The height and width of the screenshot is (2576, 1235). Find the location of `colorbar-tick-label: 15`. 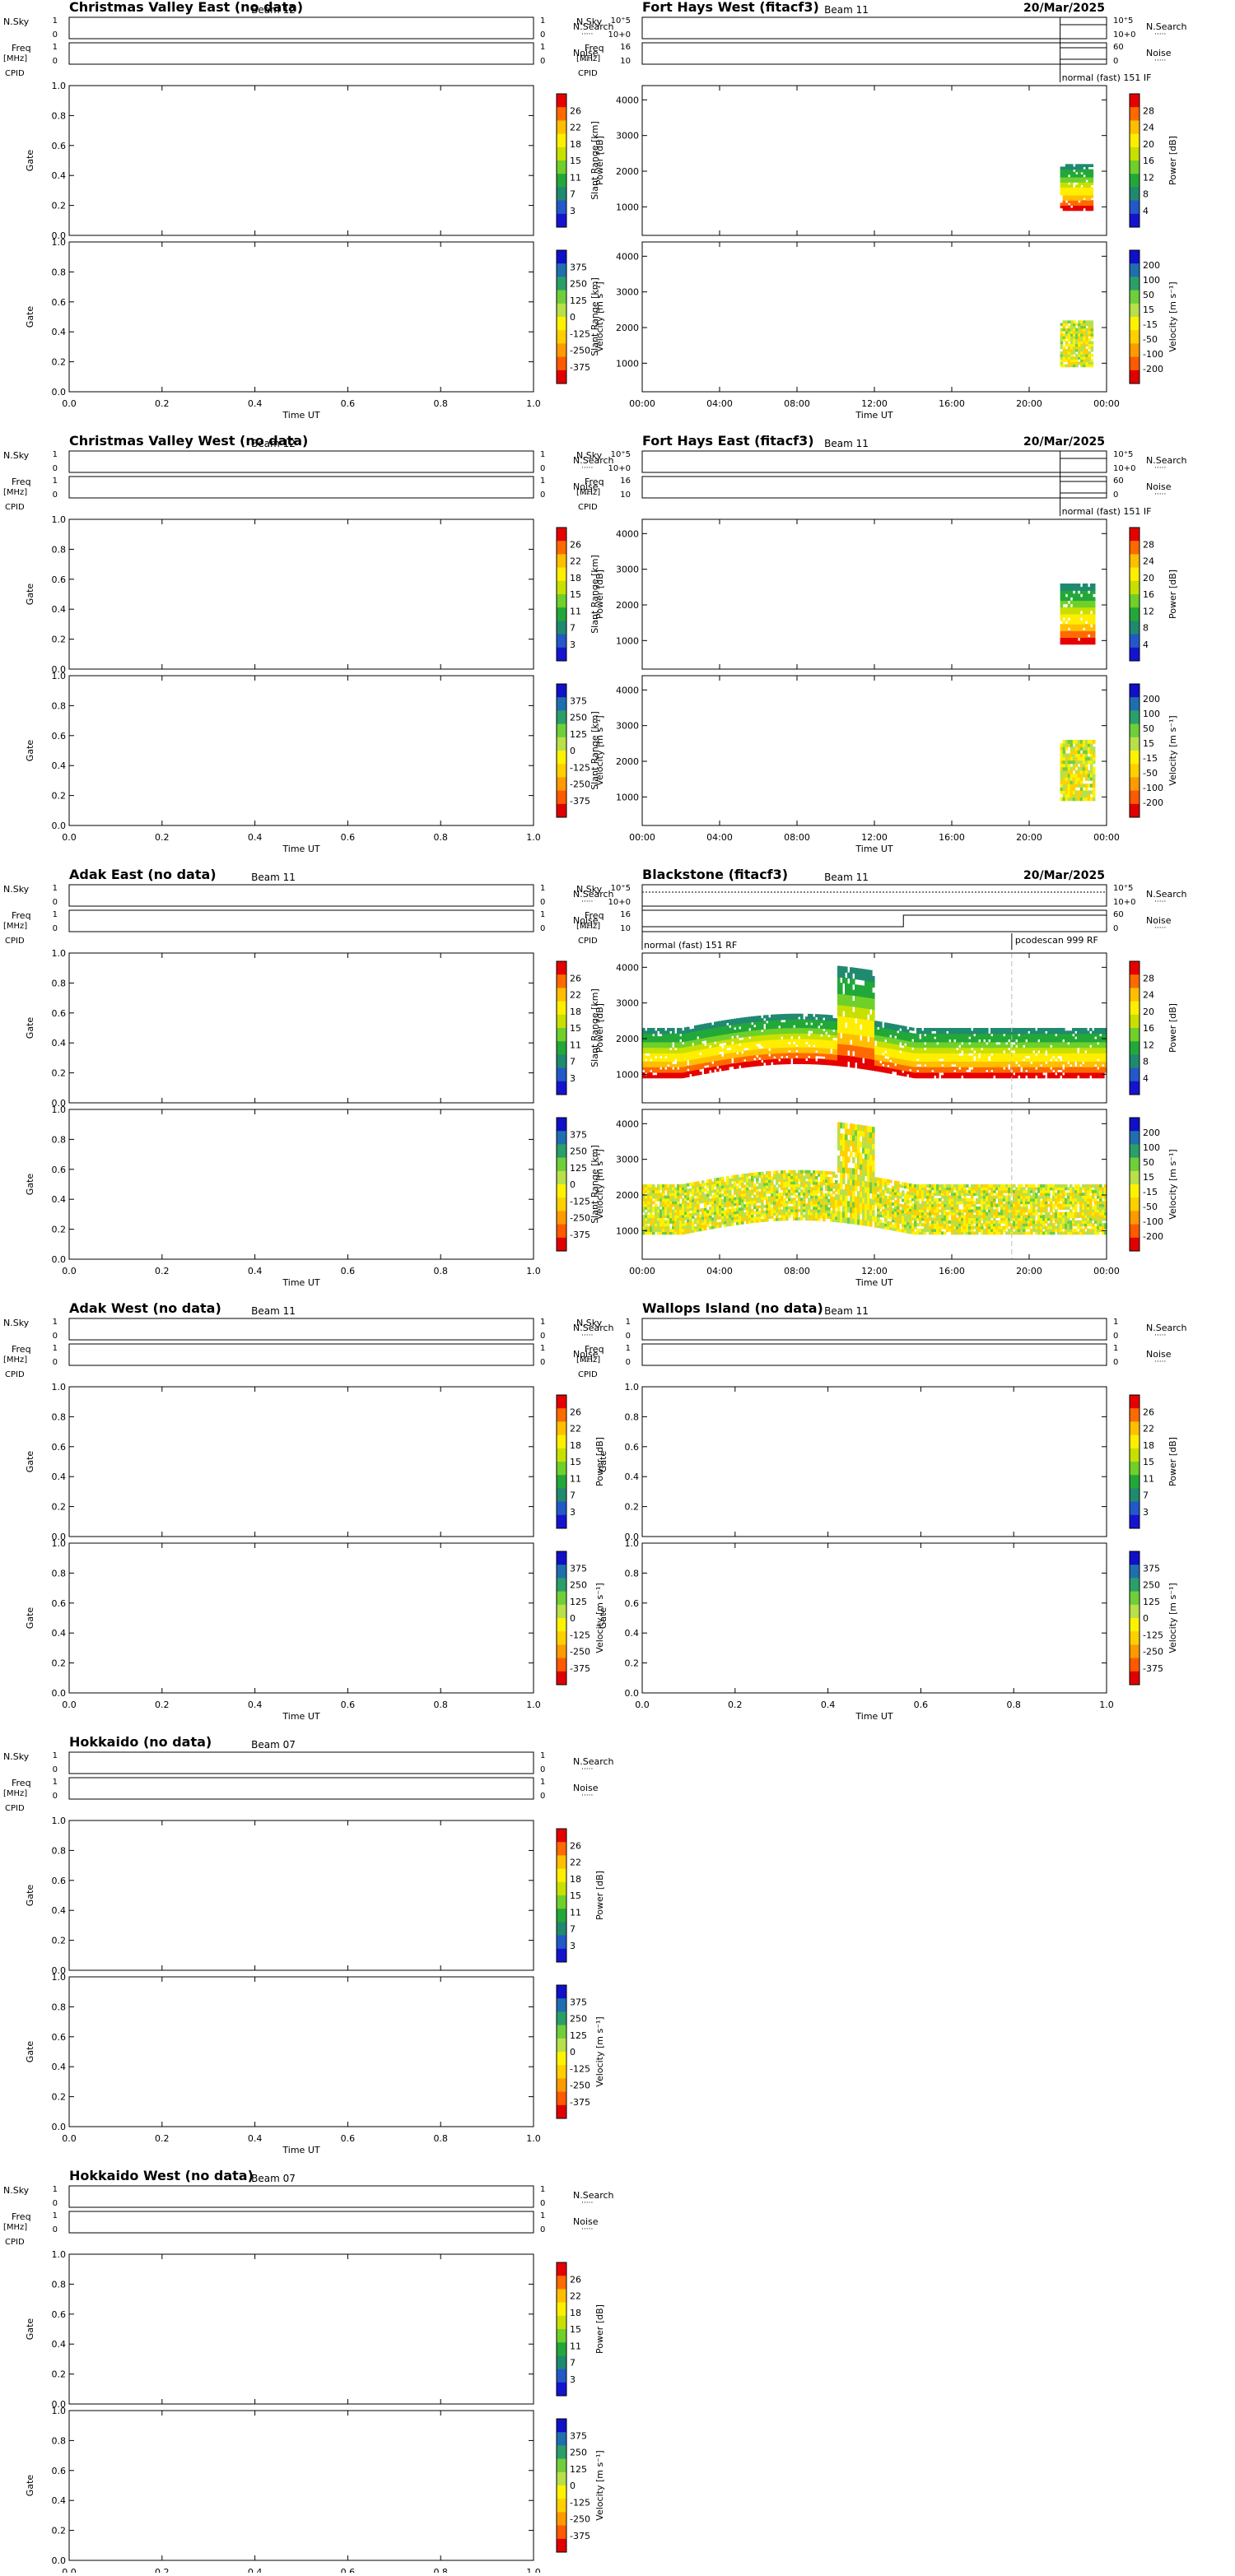

colorbar-tick-label: 15 is located at coordinates (1148, 310).